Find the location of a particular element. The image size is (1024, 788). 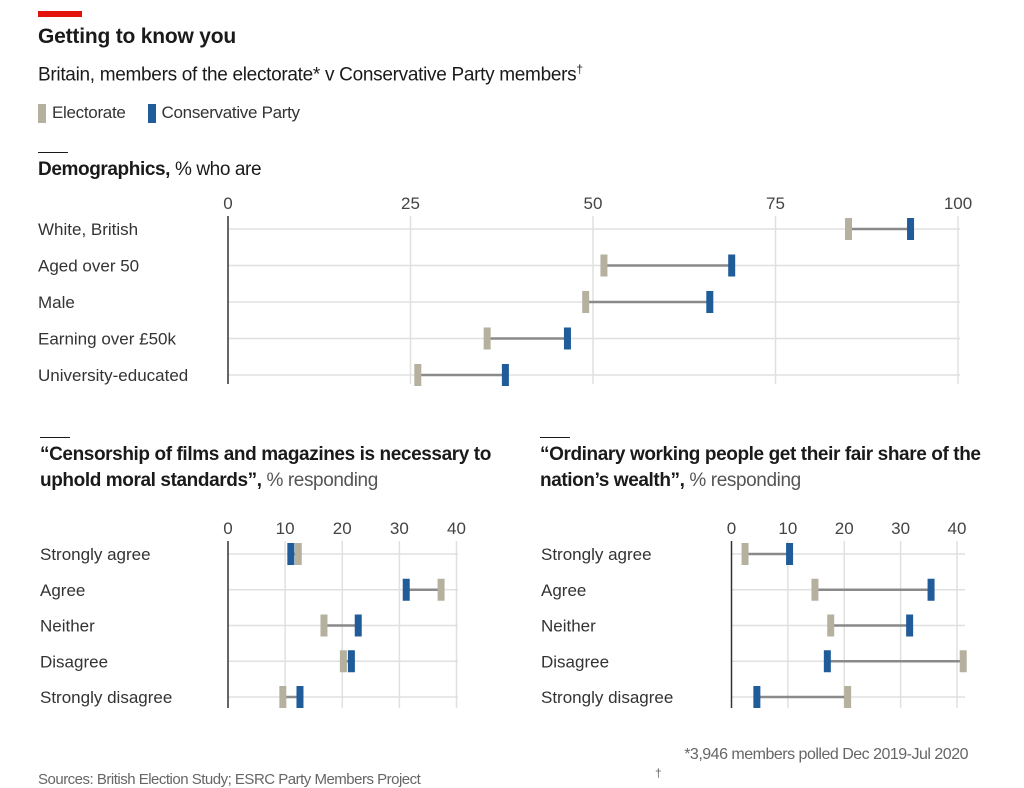

chart-title: Getting to know you is located at coordinates (137, 36).